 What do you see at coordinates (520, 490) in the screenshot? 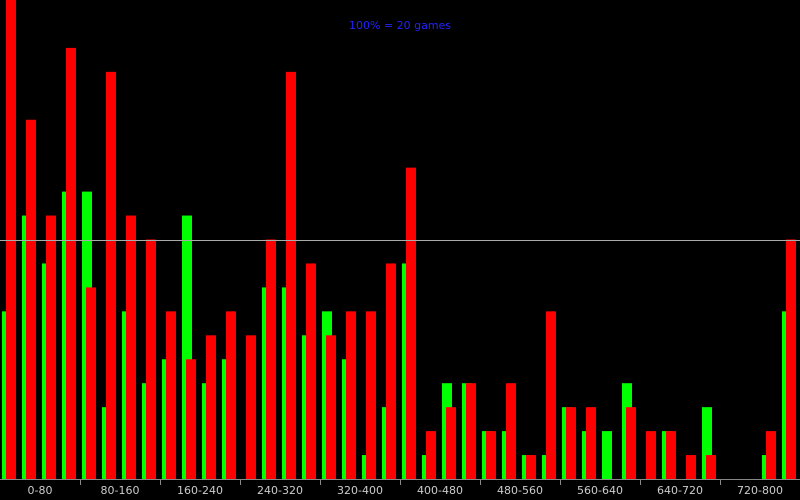
I see `x-tick-label: 480-560` at bounding box center [520, 490].